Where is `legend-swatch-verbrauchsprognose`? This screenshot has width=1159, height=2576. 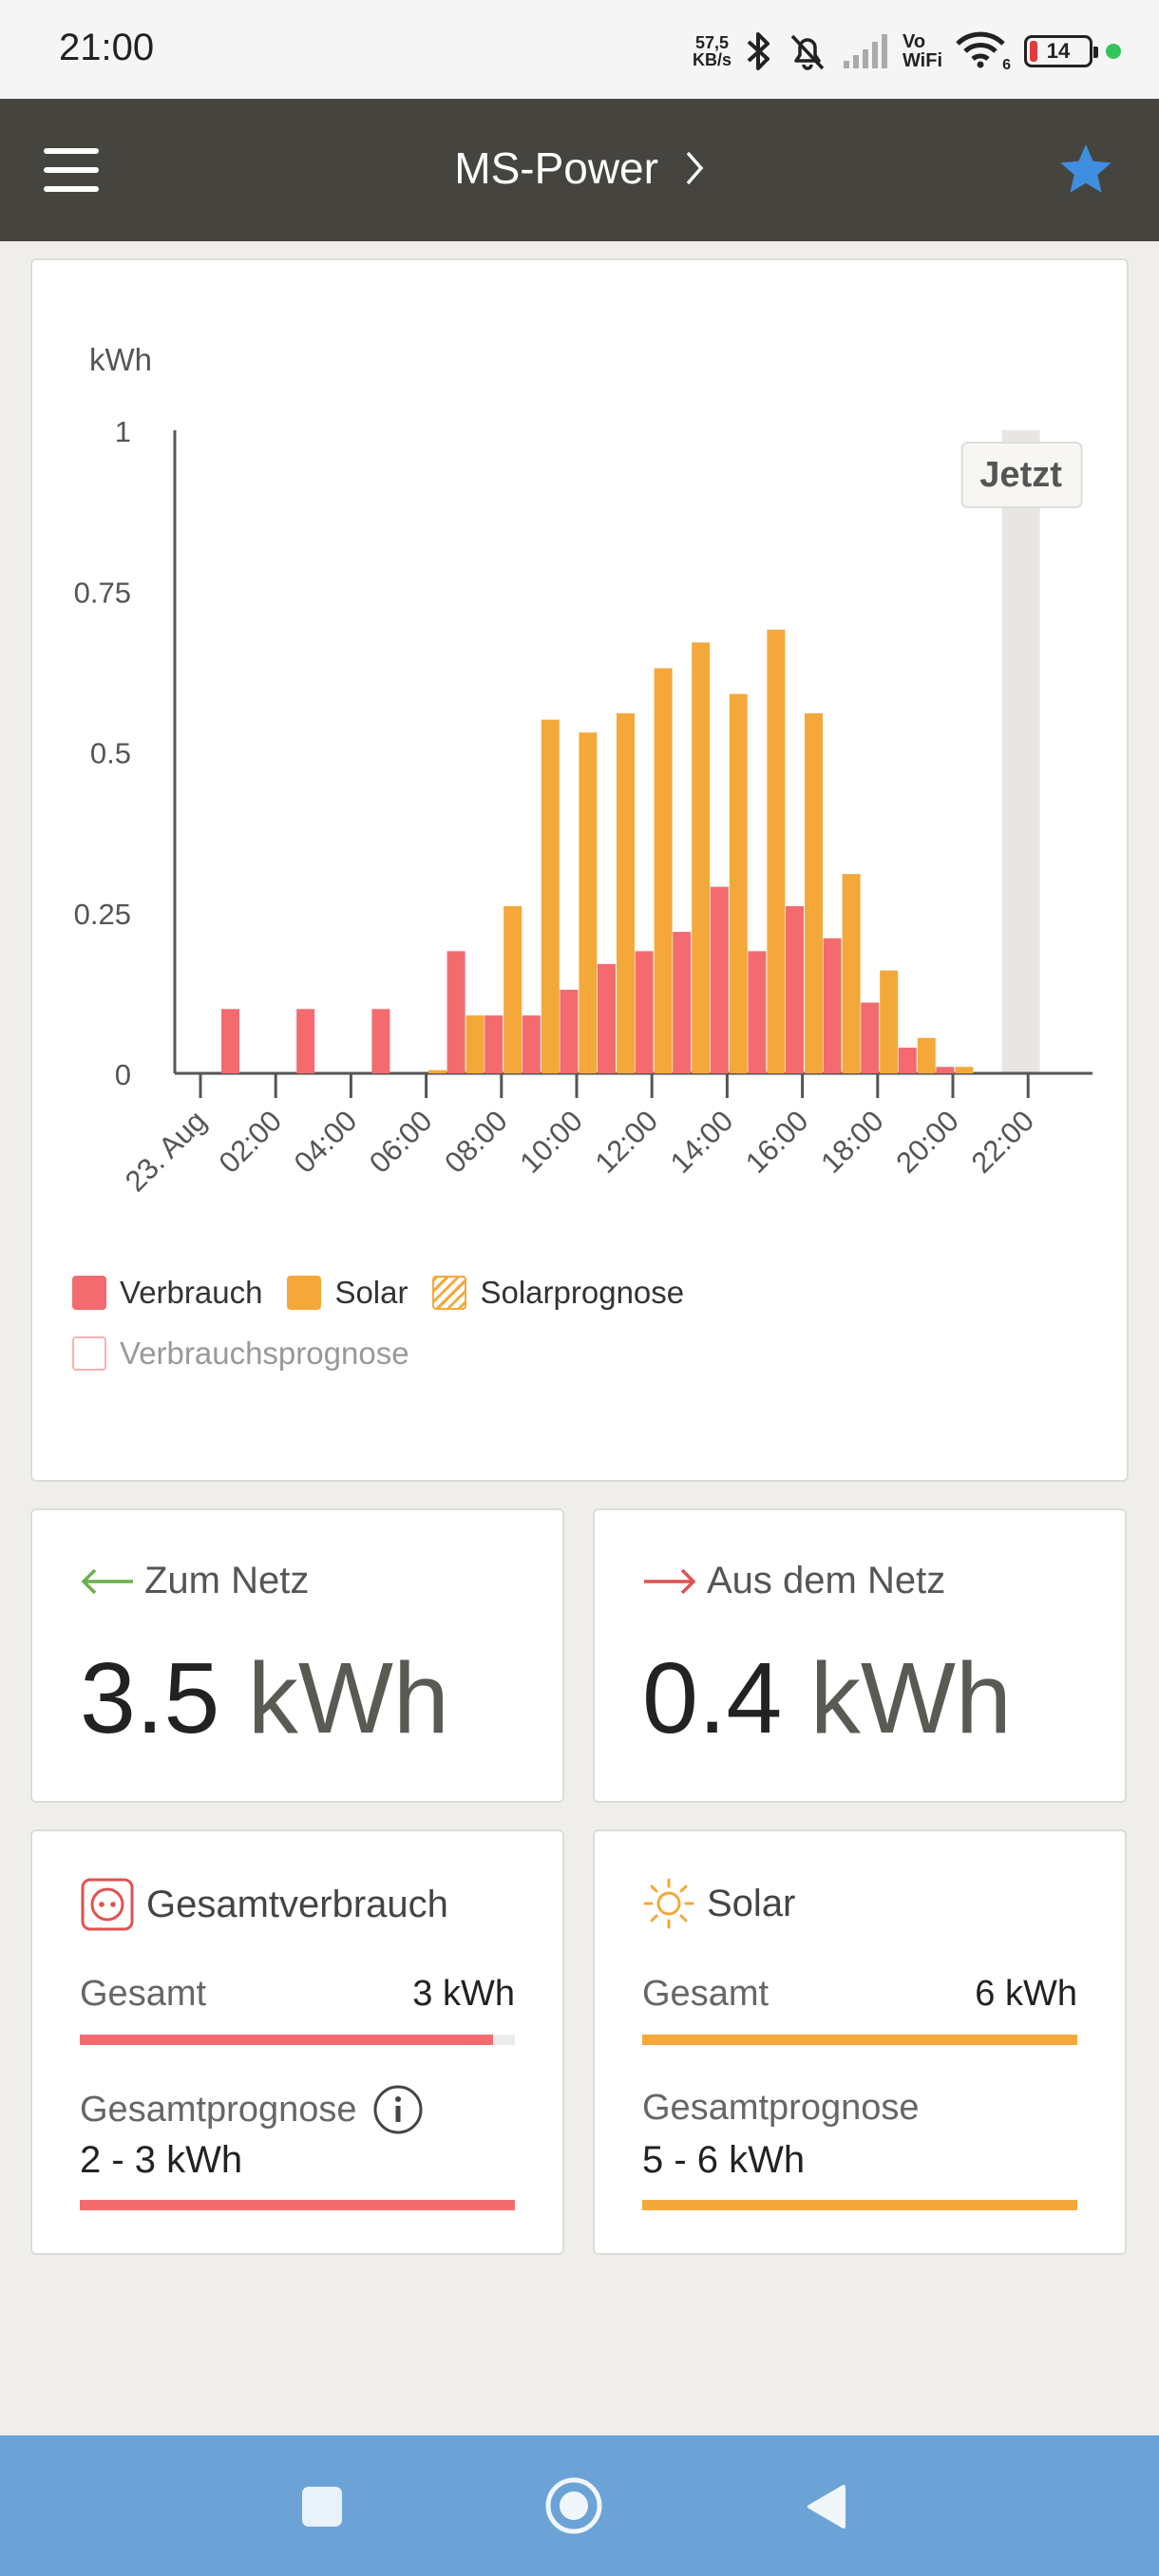 legend-swatch-verbrauchsprognose is located at coordinates (89, 1353).